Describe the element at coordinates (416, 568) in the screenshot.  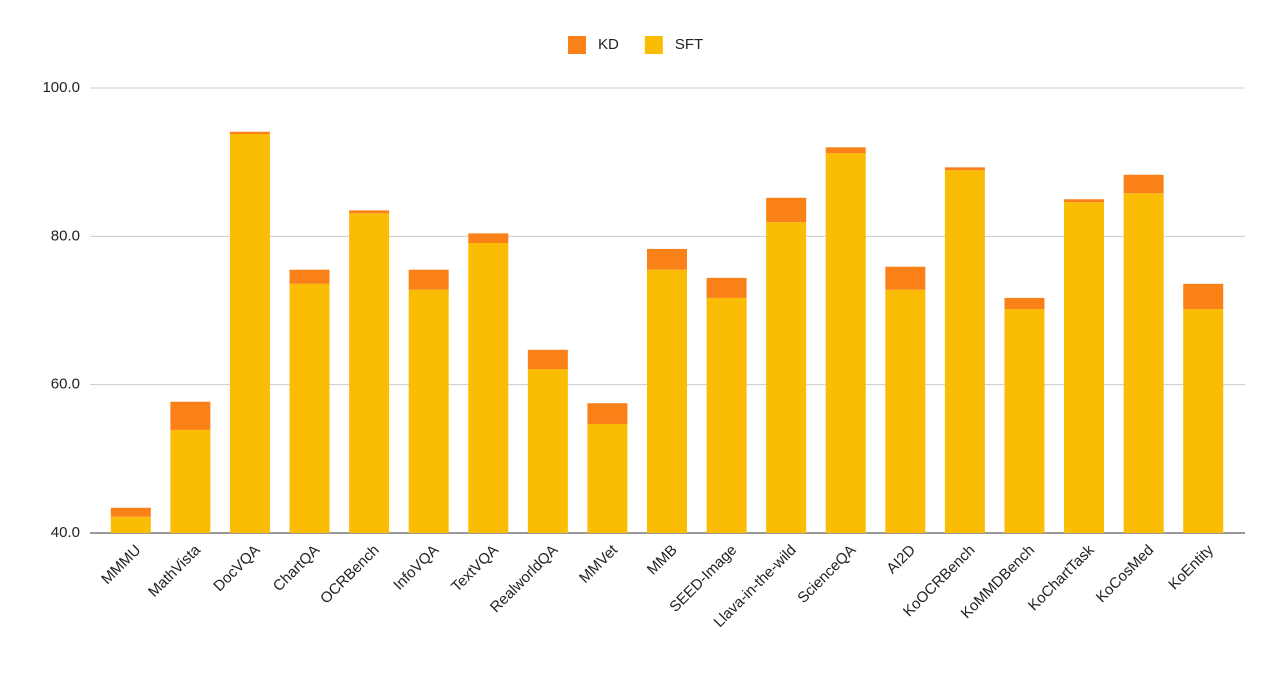
I see `x-tick-label: InfoVQA` at that location.